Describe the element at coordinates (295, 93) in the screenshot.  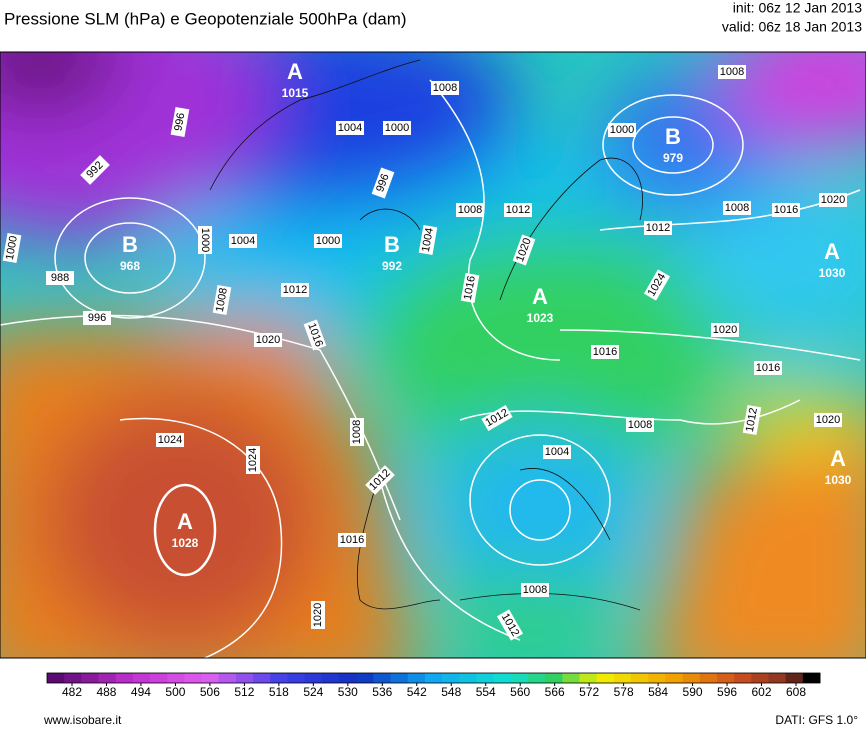
I see `center-value: 1015` at that location.